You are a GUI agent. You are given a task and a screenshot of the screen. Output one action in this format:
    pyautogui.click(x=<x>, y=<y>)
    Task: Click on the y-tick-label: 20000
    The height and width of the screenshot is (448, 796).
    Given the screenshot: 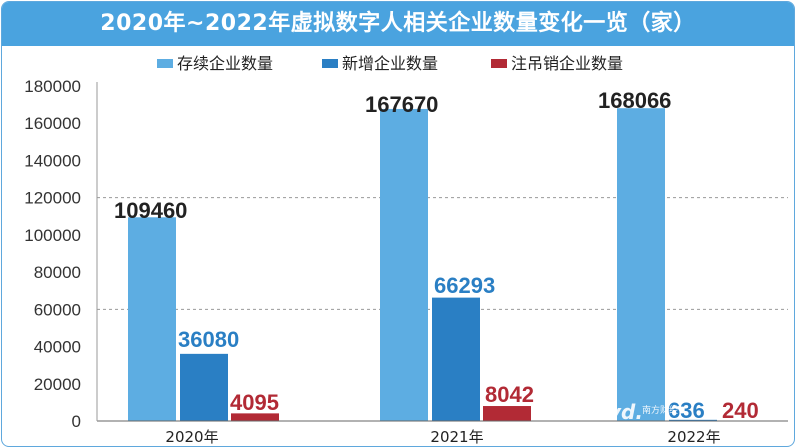 What is the action you would take?
    pyautogui.click(x=57, y=384)
    